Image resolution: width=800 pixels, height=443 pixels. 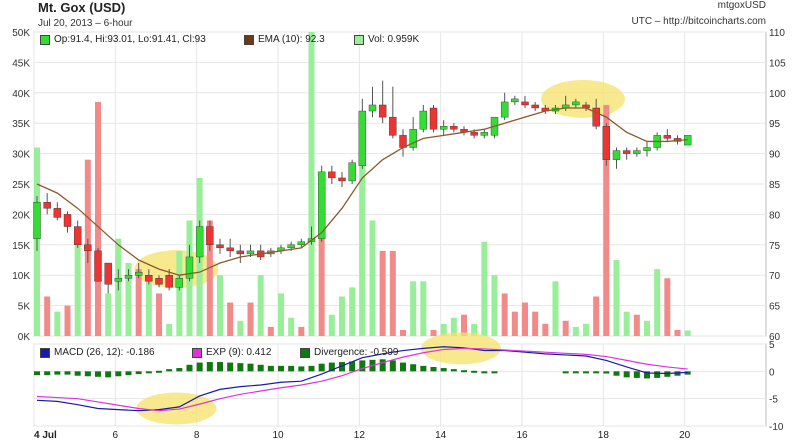 I want to click on volume-tick-label: 10K, so click(x=21, y=276).